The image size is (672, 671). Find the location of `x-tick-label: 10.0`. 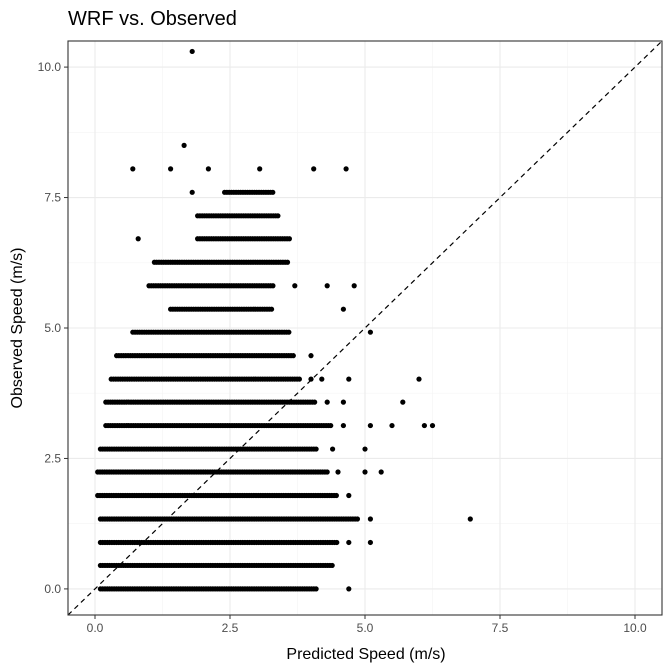

x-tick-label: 10.0 is located at coordinates (635, 628).